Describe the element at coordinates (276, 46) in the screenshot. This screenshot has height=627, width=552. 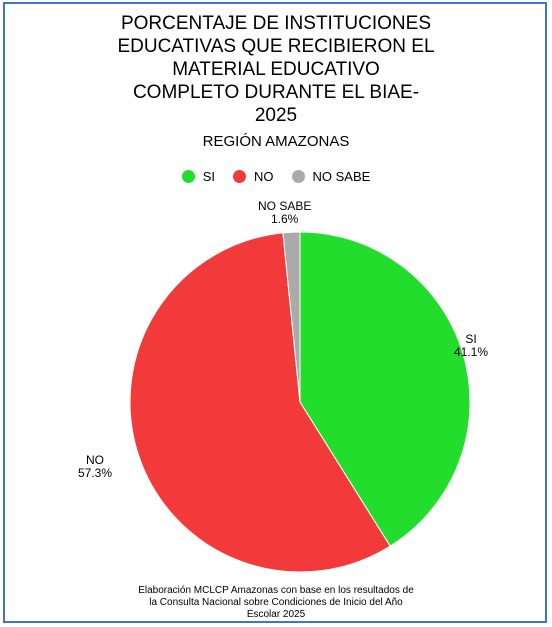
I see `title-line: EDUCATIVAS QUE RECIBIERON EL` at that location.